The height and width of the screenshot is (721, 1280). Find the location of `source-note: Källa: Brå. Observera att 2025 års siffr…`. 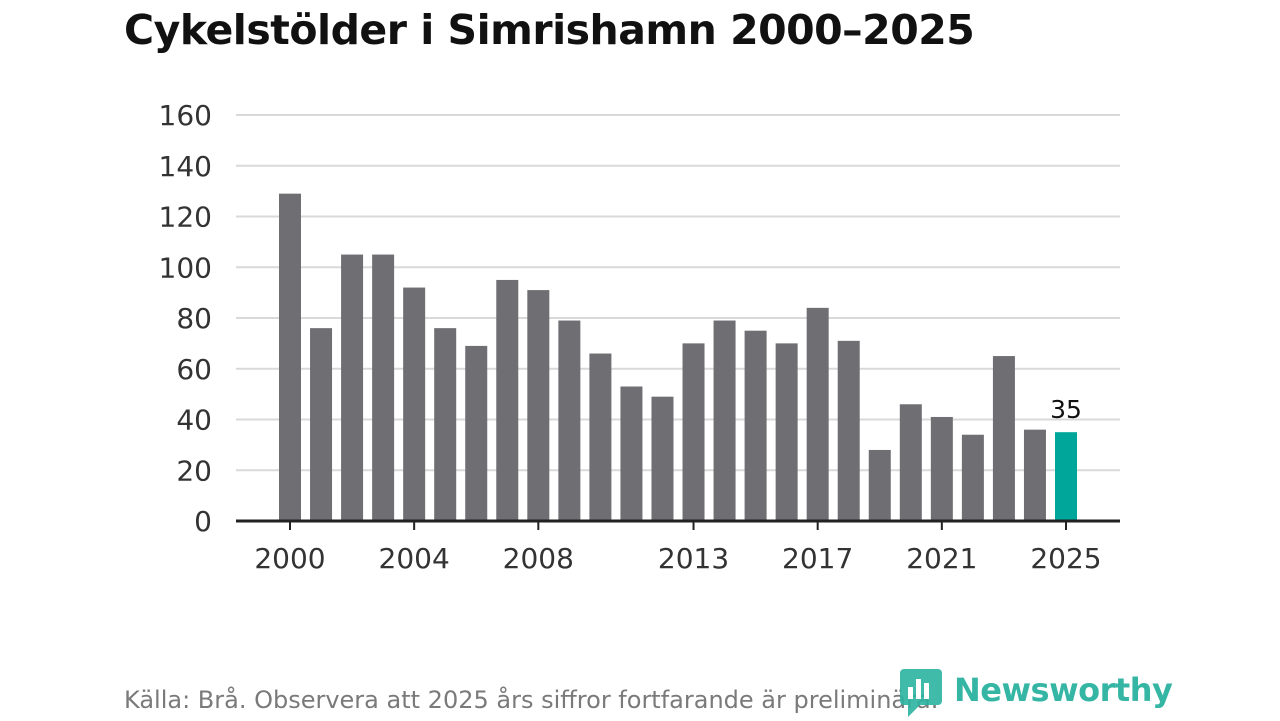

source-note: Källa: Brå. Observera att 2025 års siffr… is located at coordinates (531, 700).